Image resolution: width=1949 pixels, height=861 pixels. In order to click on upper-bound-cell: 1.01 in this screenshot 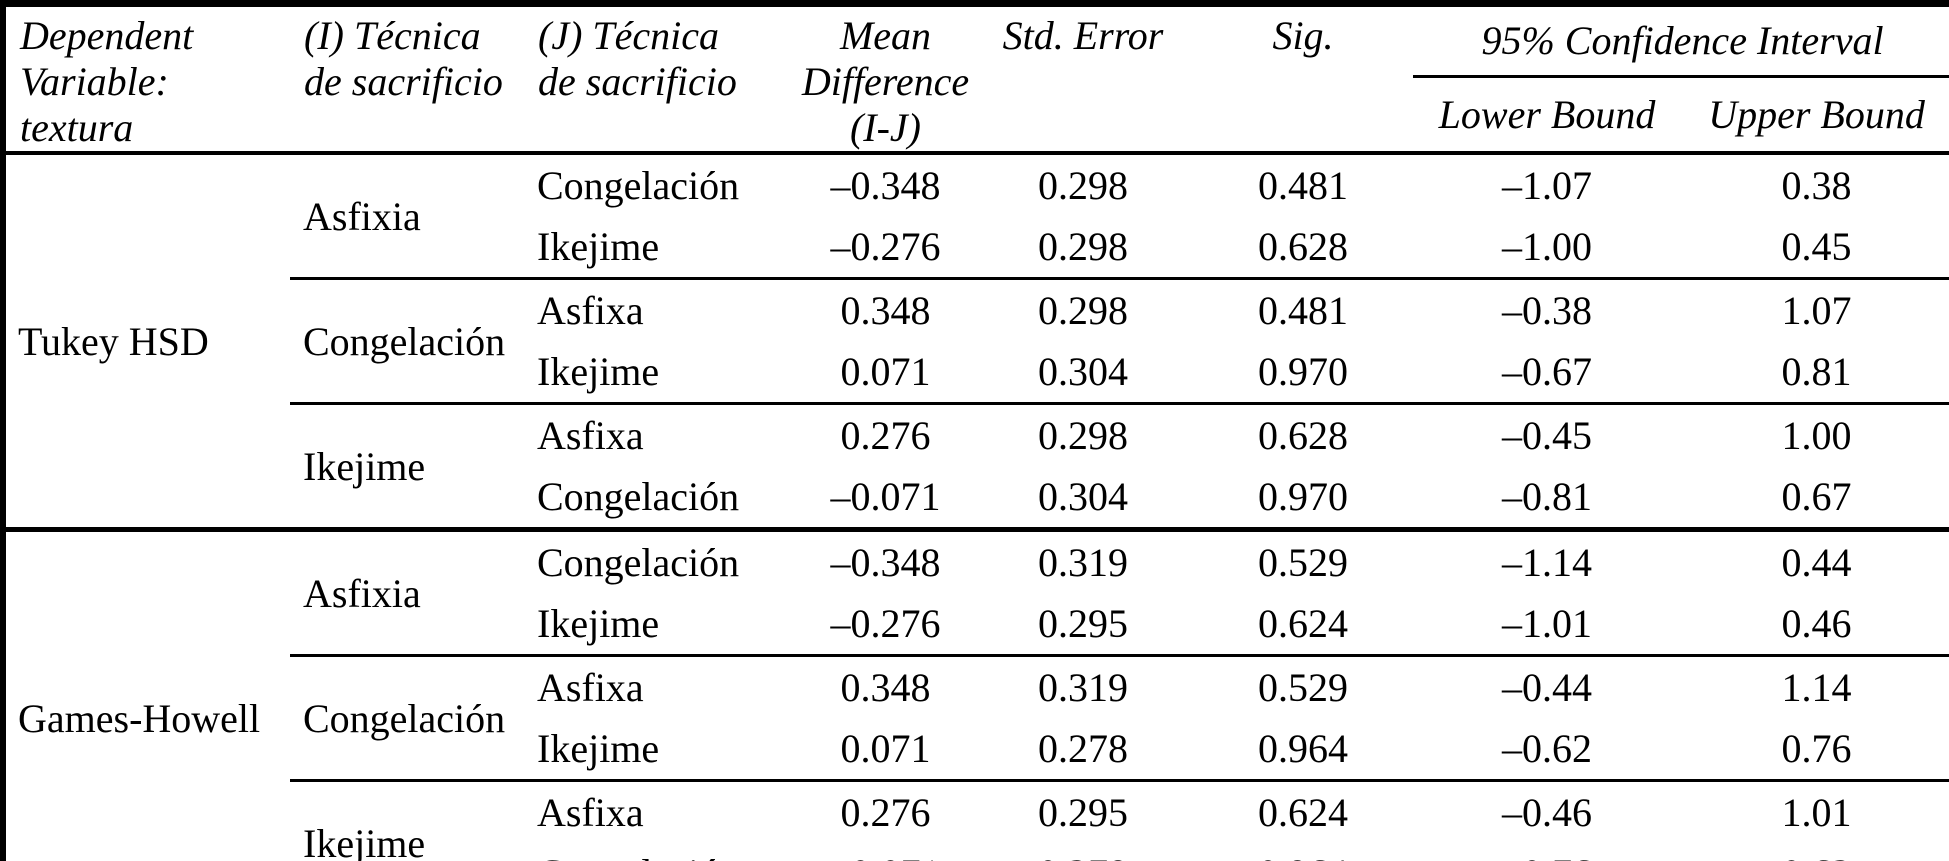, I will do `click(1815, 811)`.